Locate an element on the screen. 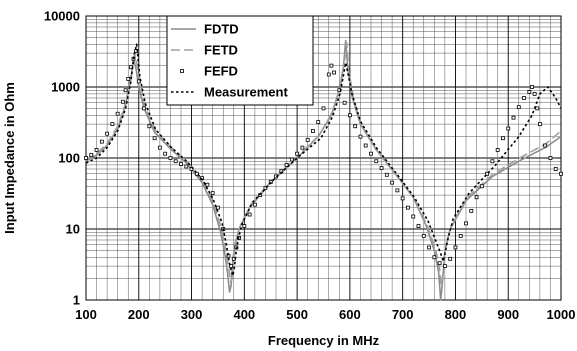 This screenshot has width=577, height=351. legend-entry: Measurement is located at coordinates (229, 92).